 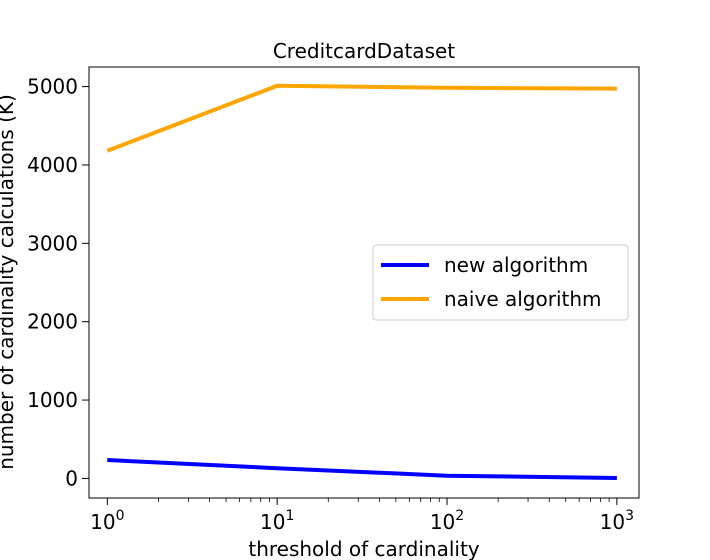 I want to click on chart-title: CreditcardDataset, so click(x=364, y=51).